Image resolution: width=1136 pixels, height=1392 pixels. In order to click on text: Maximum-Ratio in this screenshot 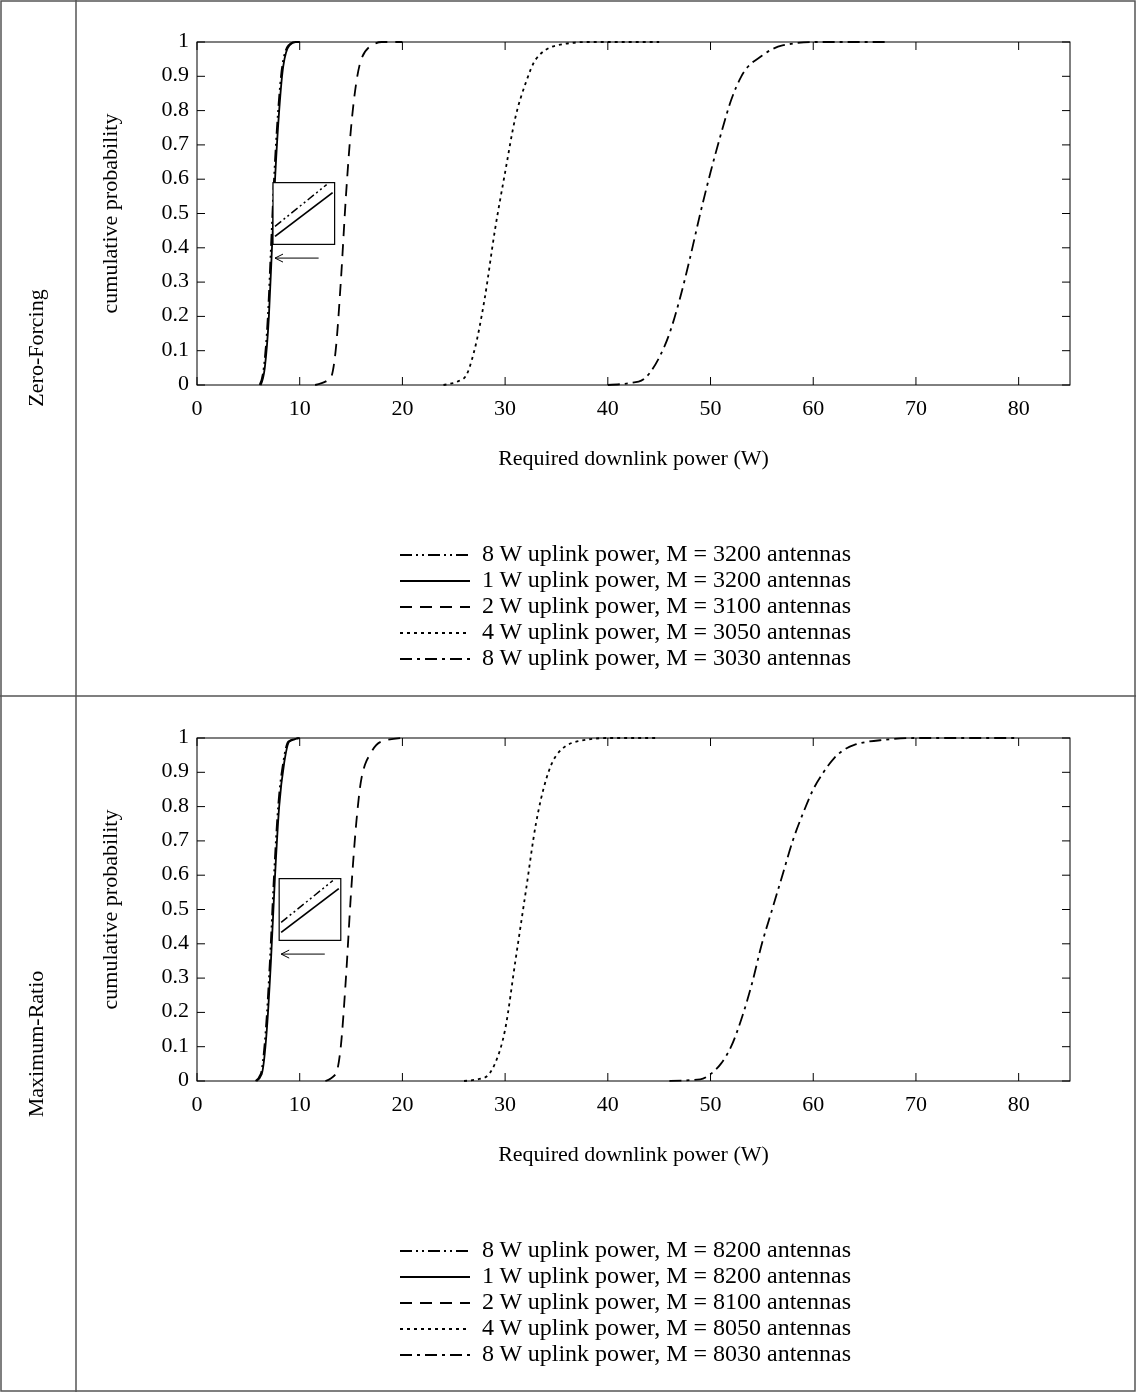, I will do `click(36, 1044)`.